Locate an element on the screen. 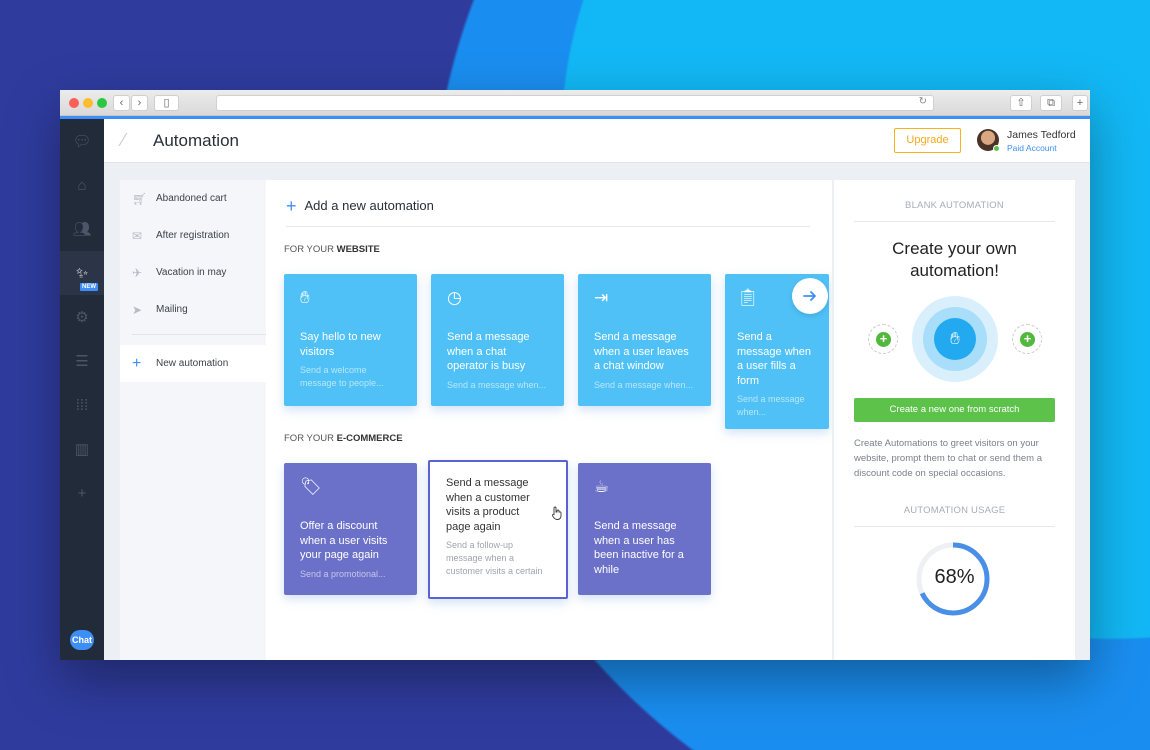 This screenshot has height=750, width=1150. new-automation-button: + New automation is located at coordinates (193, 363).